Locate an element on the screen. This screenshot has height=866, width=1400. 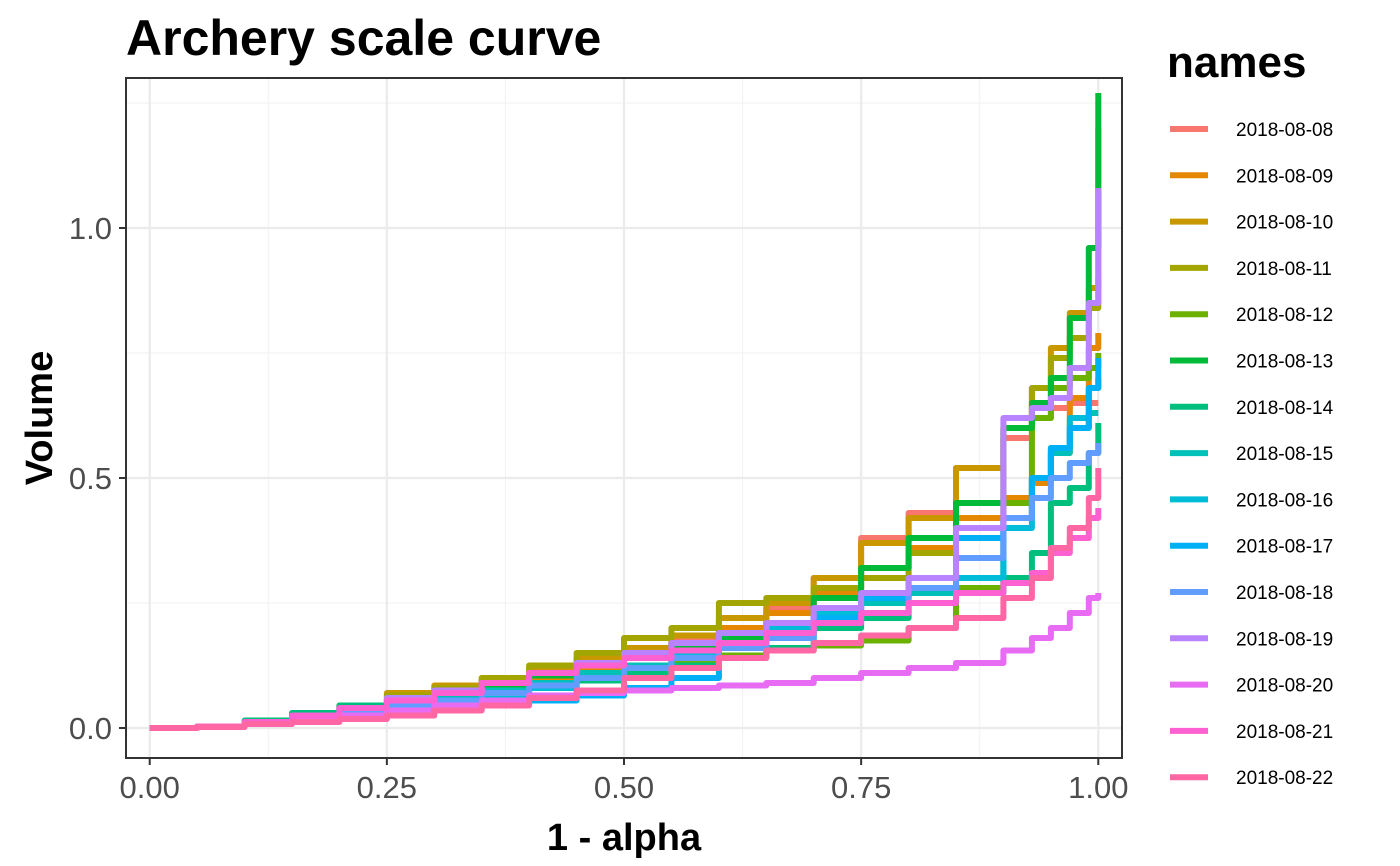
legend-label: 2018-08-18 is located at coordinates (1284, 593).